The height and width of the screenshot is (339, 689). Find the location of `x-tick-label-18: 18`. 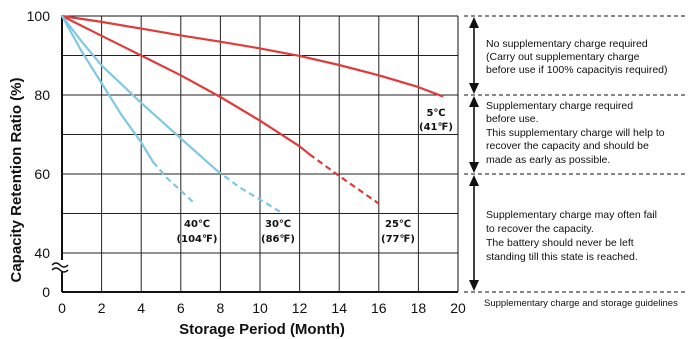

x-tick-label-18: 18 is located at coordinates (419, 308).